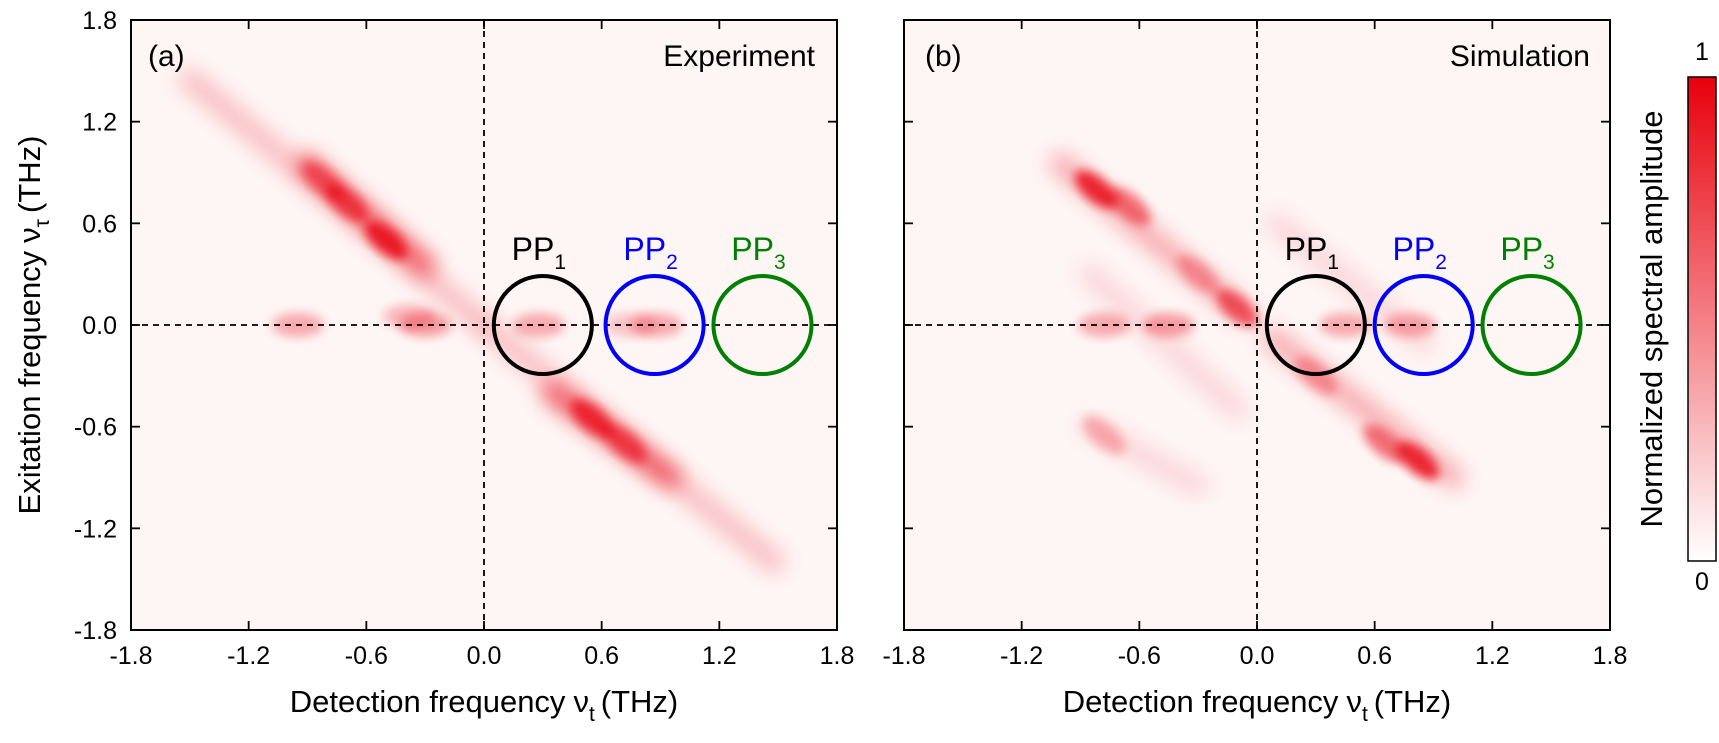  I want to click on x-axis-title-b: Detection frequency νt (THz), so click(1257, 705).